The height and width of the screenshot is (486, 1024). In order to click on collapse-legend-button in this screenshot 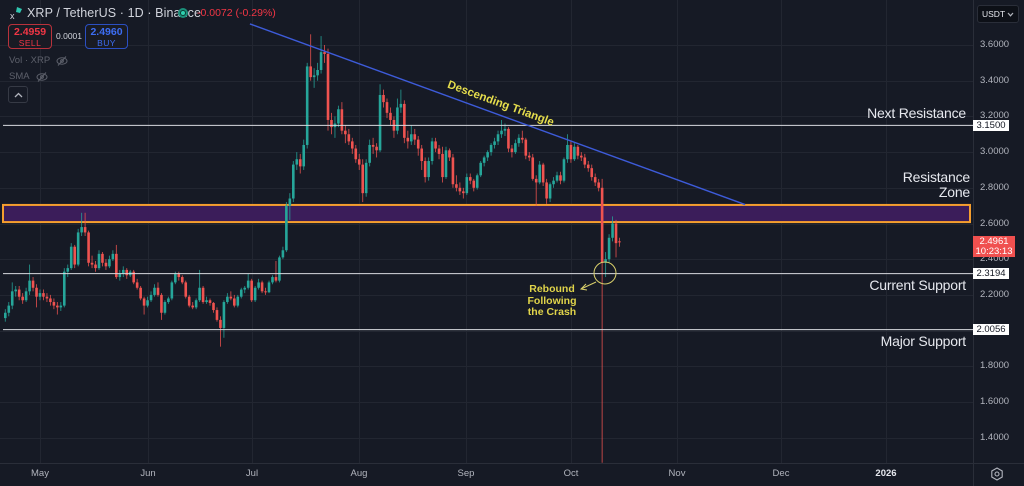, I will do `click(18, 94)`.